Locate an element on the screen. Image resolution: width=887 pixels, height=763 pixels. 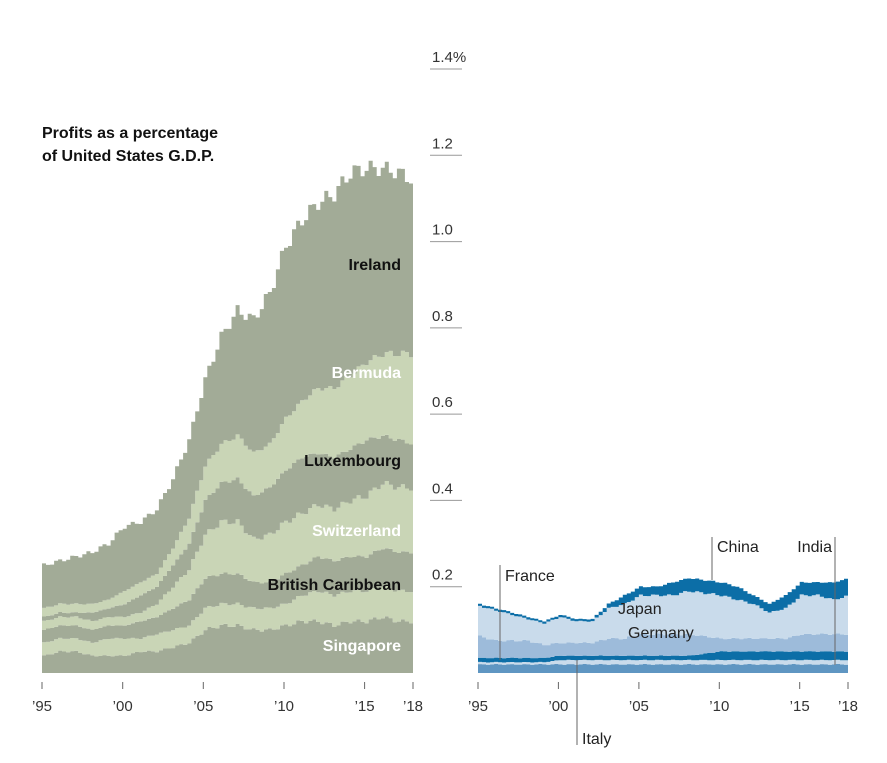
y-tick-label: 0.2 is located at coordinates (442, 575).